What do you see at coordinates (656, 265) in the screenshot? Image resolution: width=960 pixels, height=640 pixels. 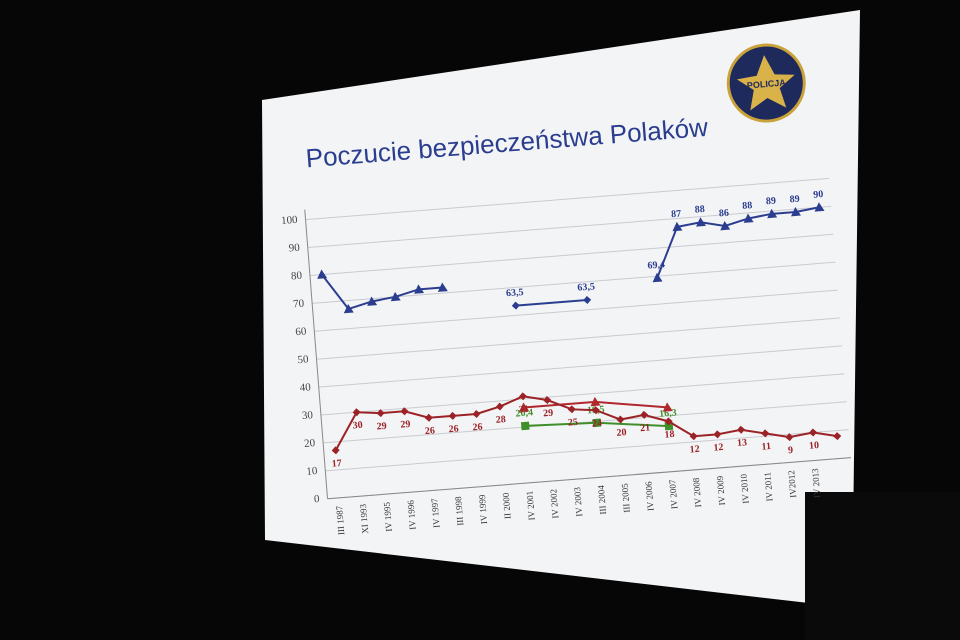 I see `data-label: 69,4` at bounding box center [656, 265].